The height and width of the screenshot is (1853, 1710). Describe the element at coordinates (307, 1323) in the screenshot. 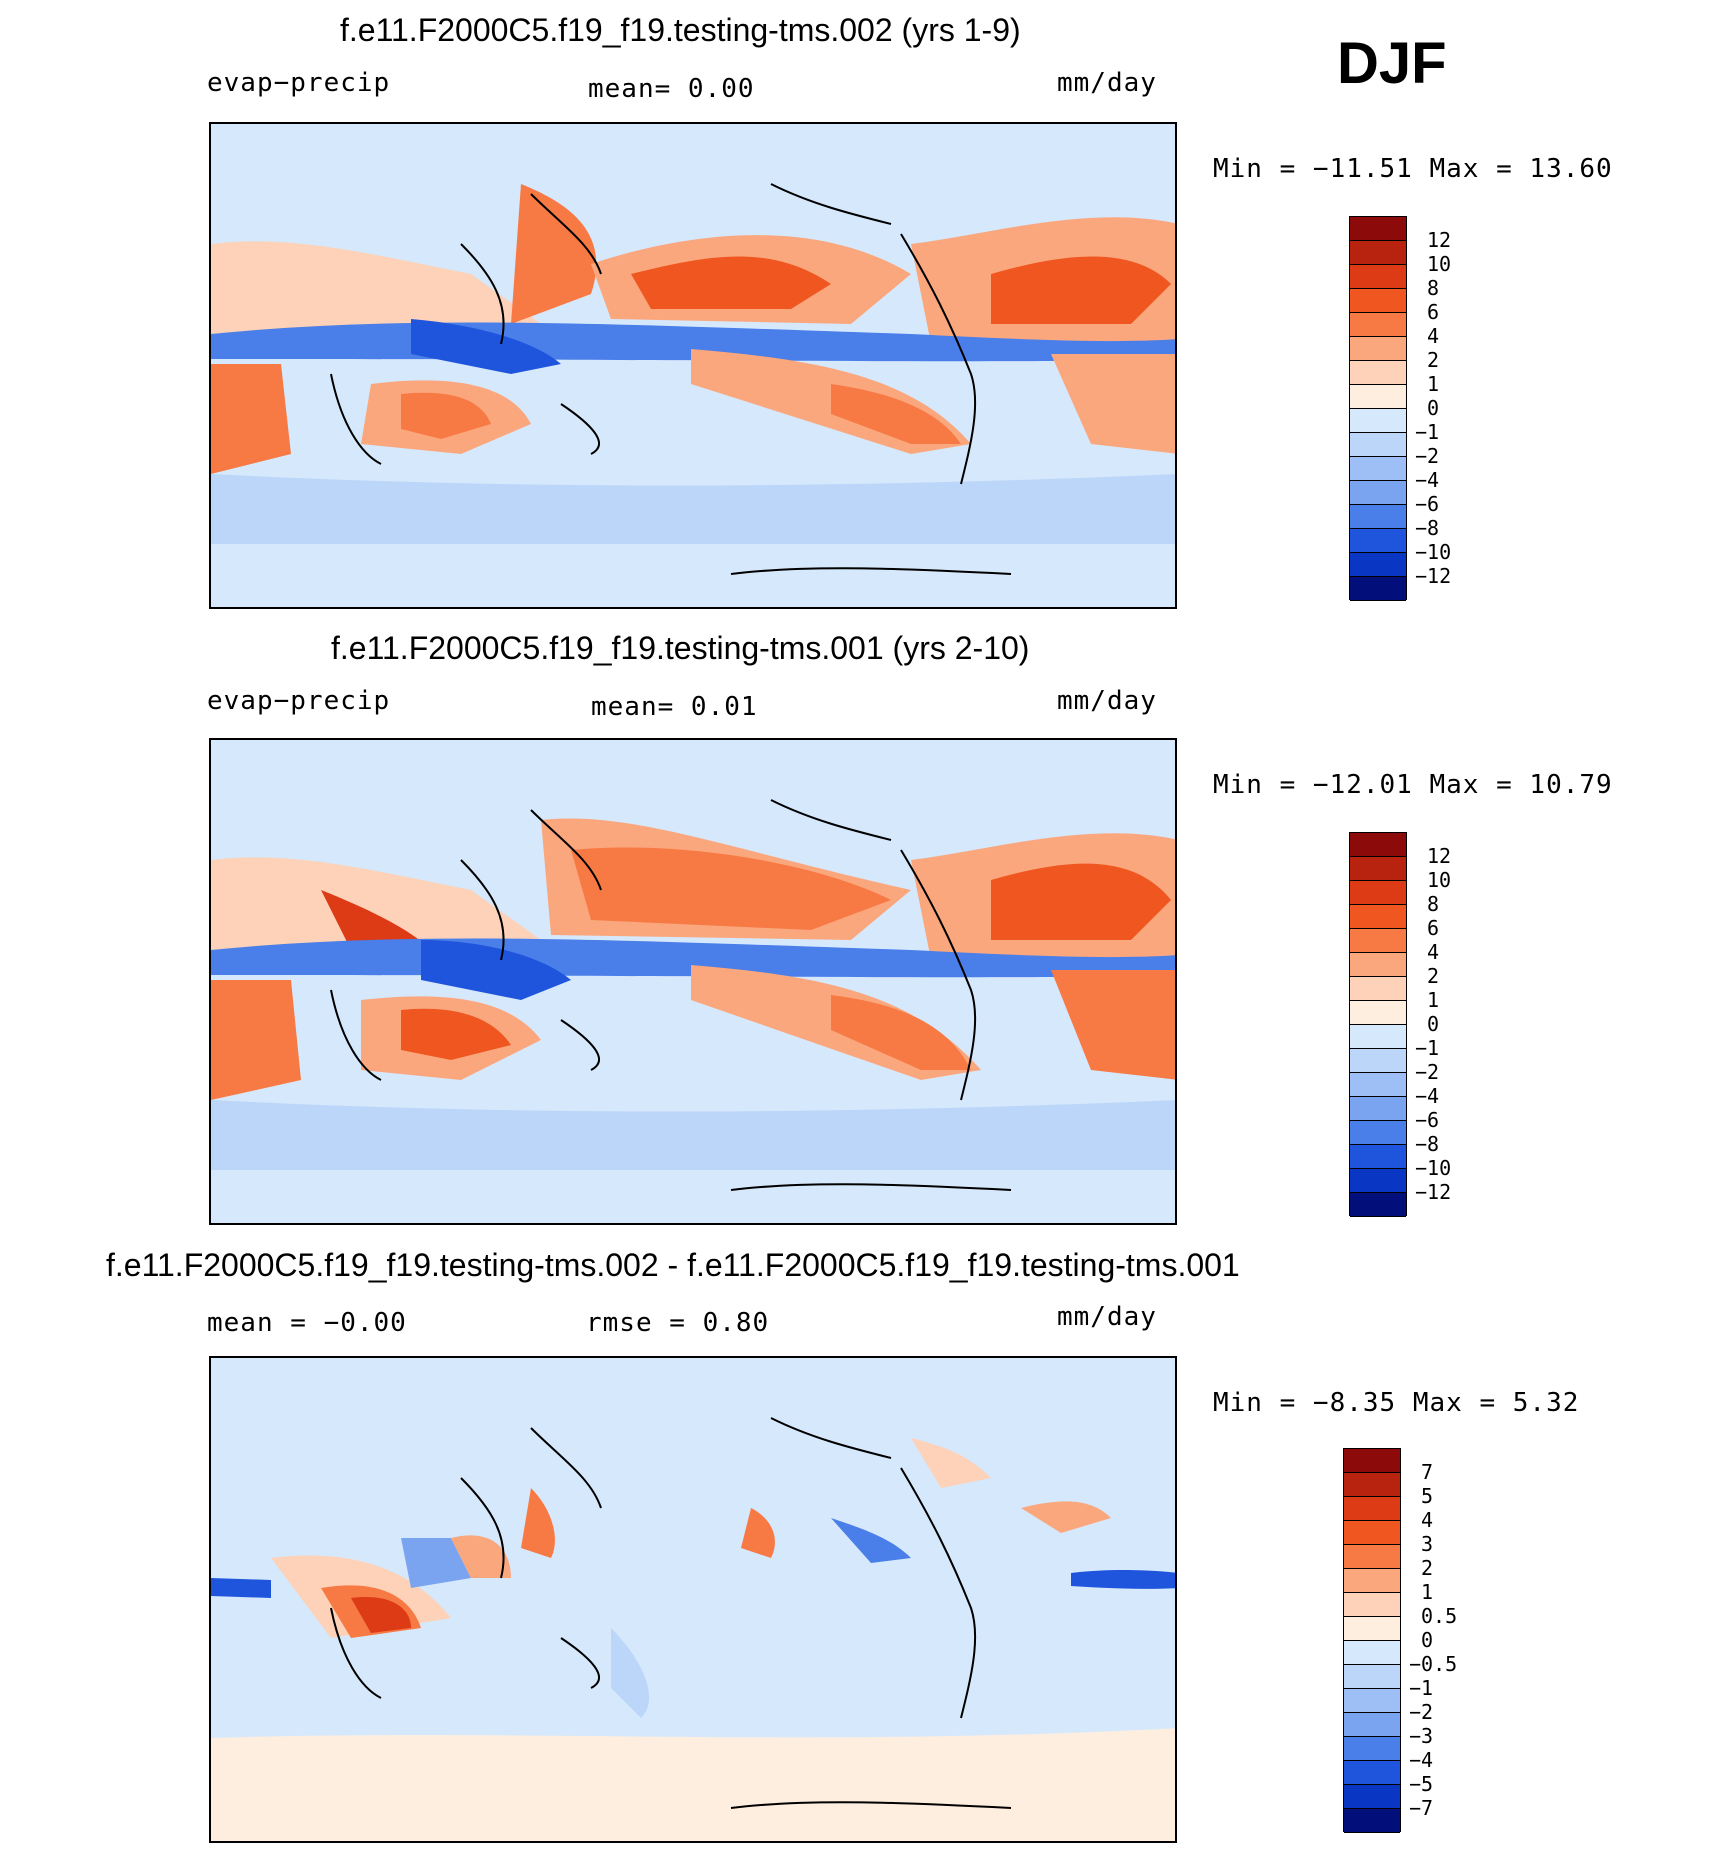

I see `panel-3-mean-label: mean = −0.00` at that location.